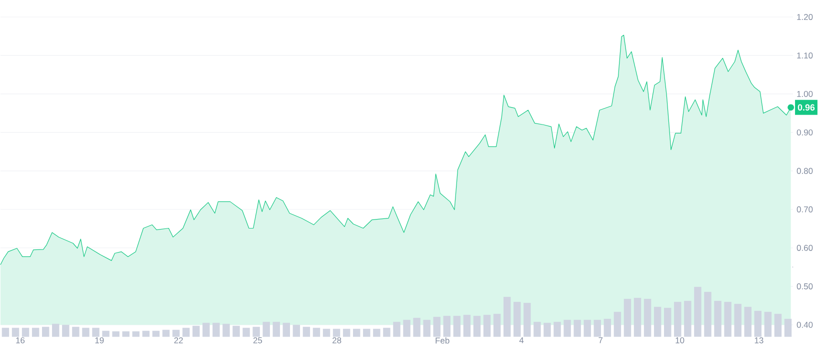 The height and width of the screenshot is (359, 836). I want to click on x-tick-label: 13, so click(759, 340).